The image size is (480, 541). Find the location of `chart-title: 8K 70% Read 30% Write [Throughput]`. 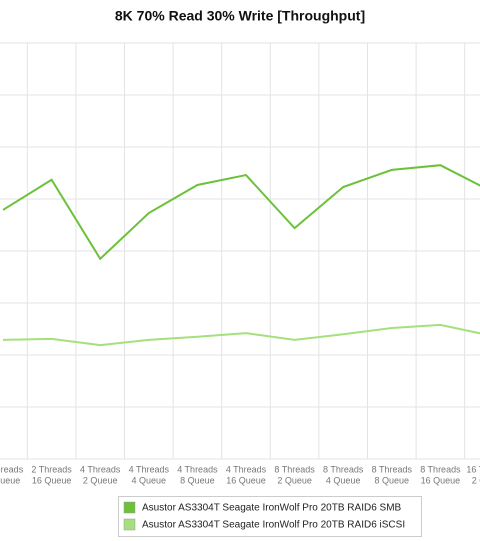

chart-title: 8K 70% Read 30% Write [Throughput] is located at coordinates (240, 16).